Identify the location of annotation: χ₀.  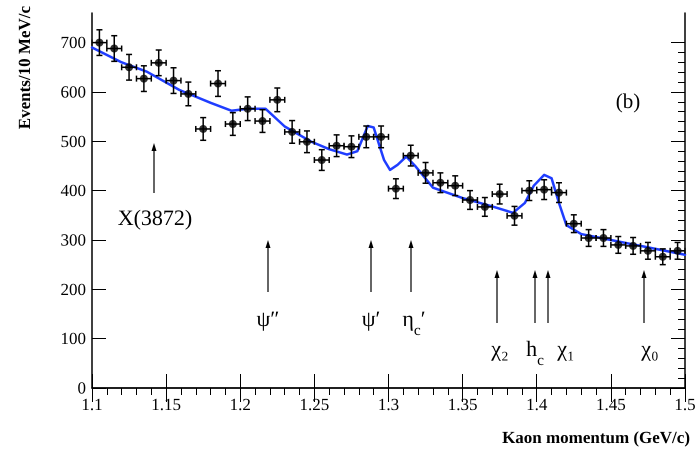
(649, 348).